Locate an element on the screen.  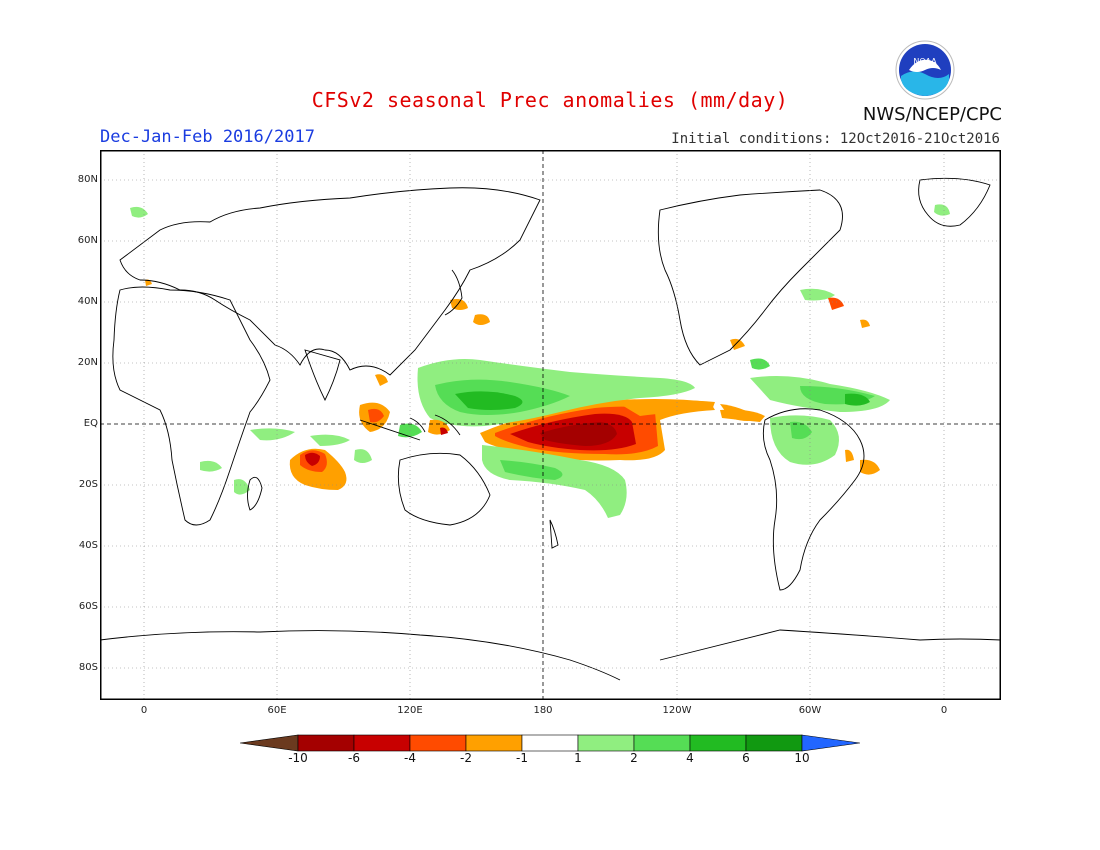
logo-text: NOAA is located at coordinates (925, 61).